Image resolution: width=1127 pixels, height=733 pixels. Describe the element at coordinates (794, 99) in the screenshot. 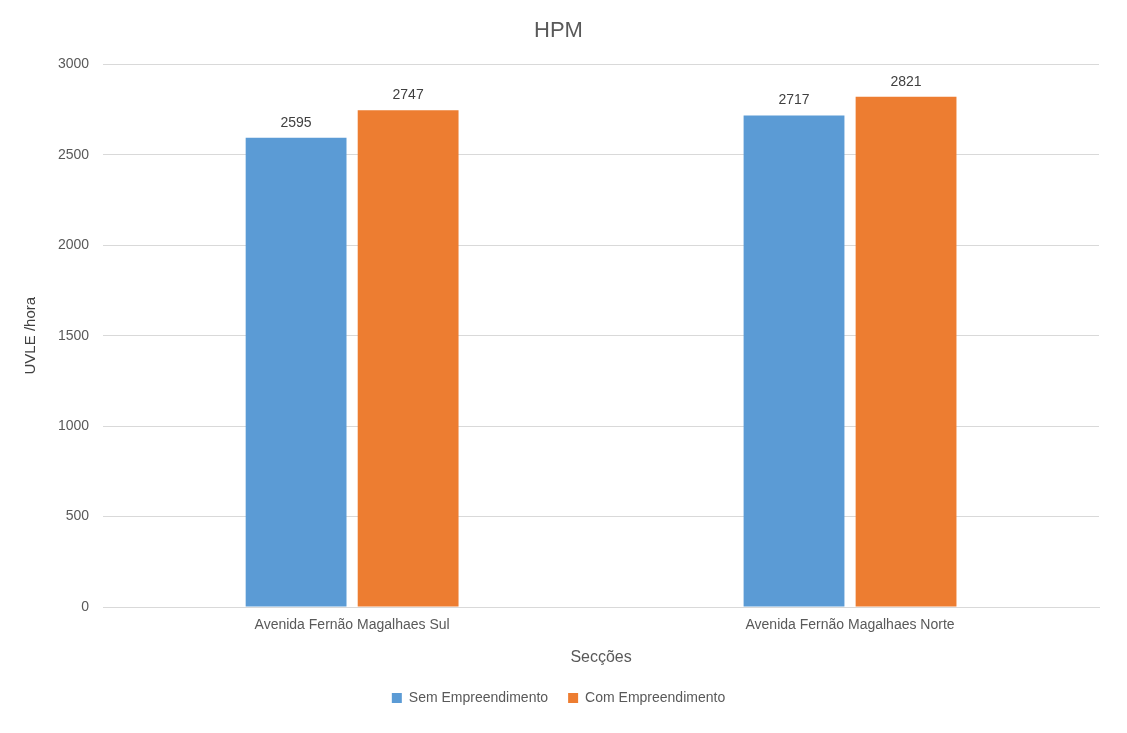

I see `data-label: 2717` at that location.